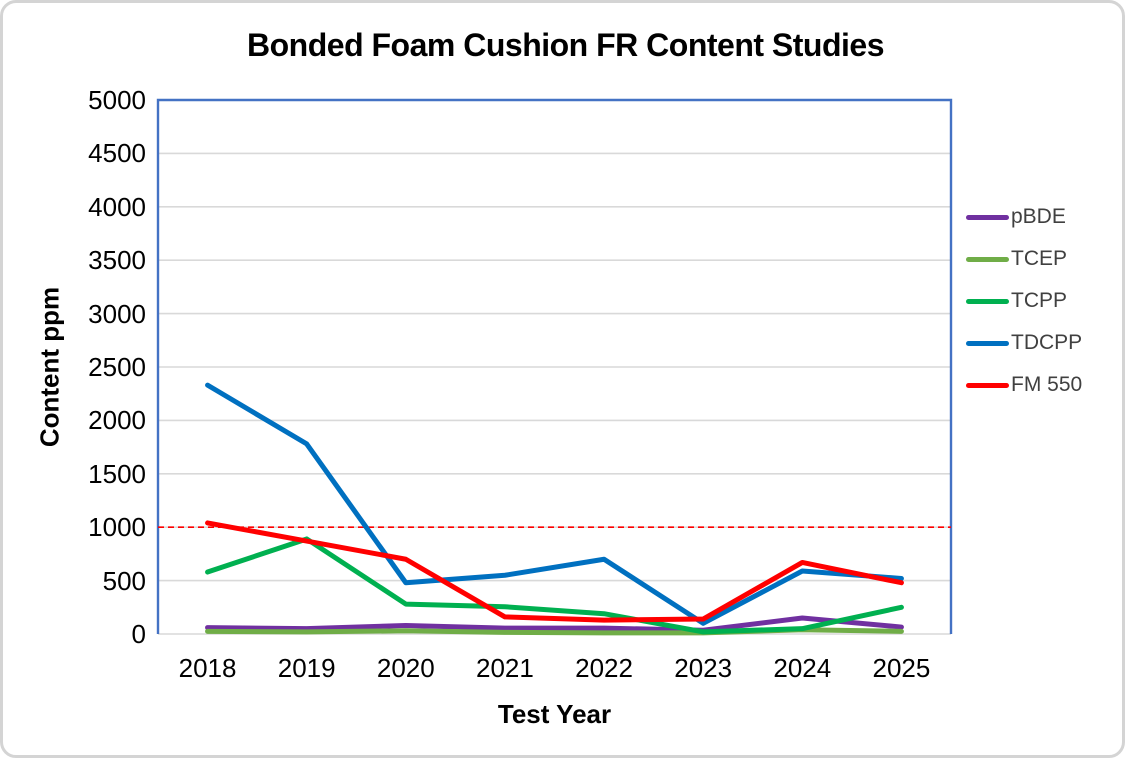 The width and height of the screenshot is (1125, 758). I want to click on legend-label: TCEP, so click(1039, 258).